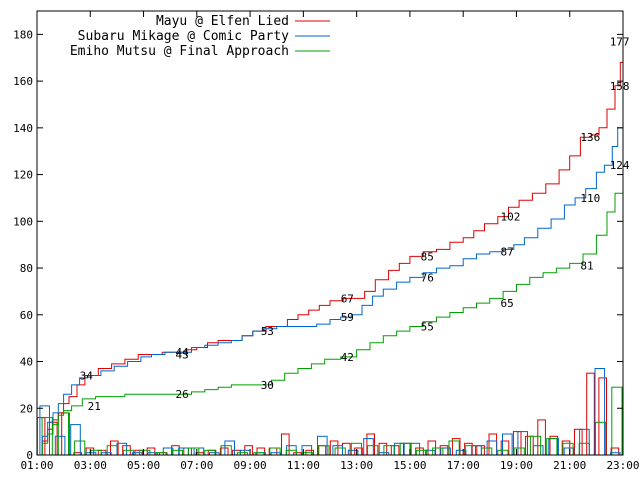 The height and width of the screenshot is (480, 640). I want to click on data-label: 81, so click(586, 266).